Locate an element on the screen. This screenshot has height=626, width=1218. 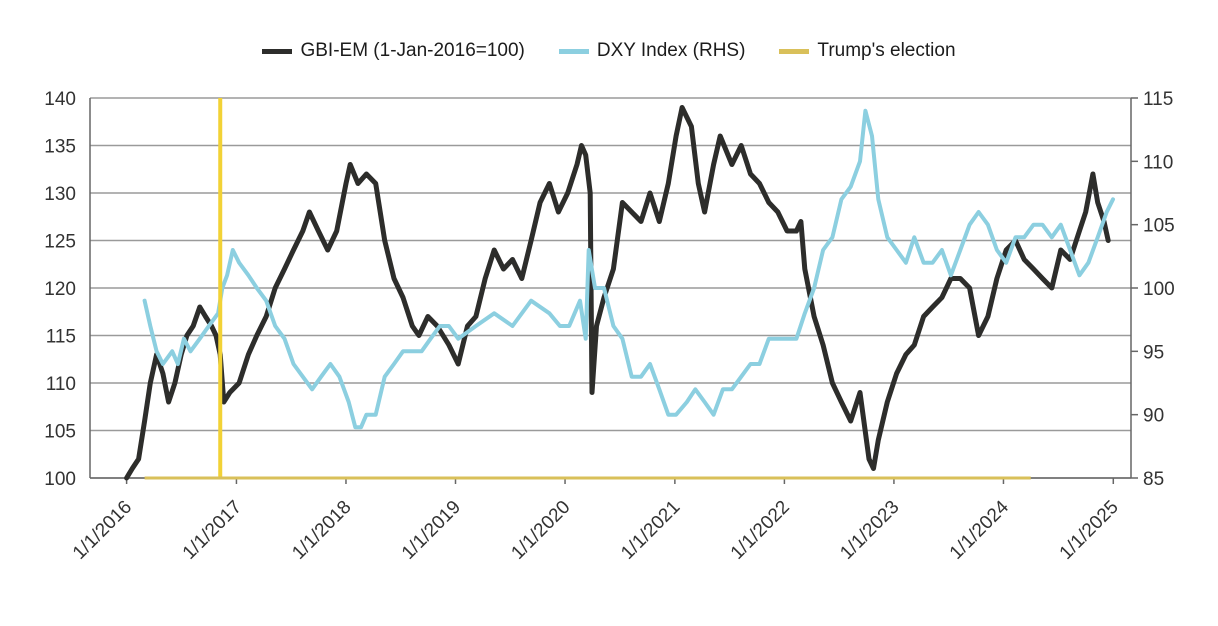
legend-label-election: Trump's election is located at coordinates (886, 50).